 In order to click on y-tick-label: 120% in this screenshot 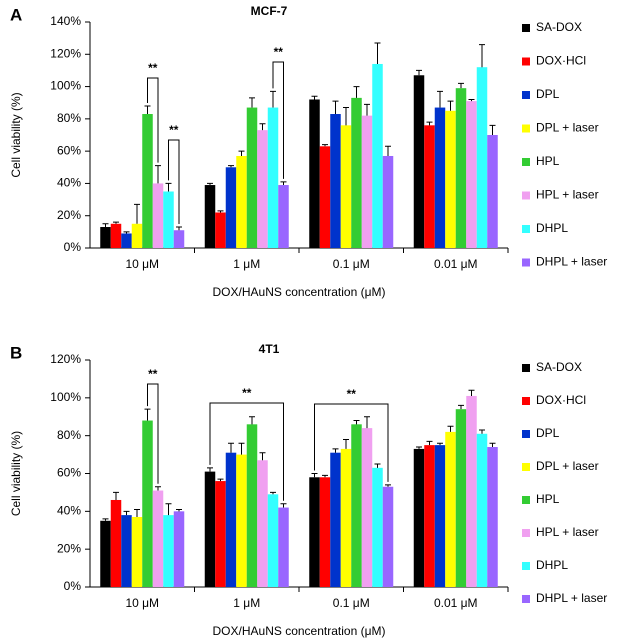, I will do `click(65, 359)`.